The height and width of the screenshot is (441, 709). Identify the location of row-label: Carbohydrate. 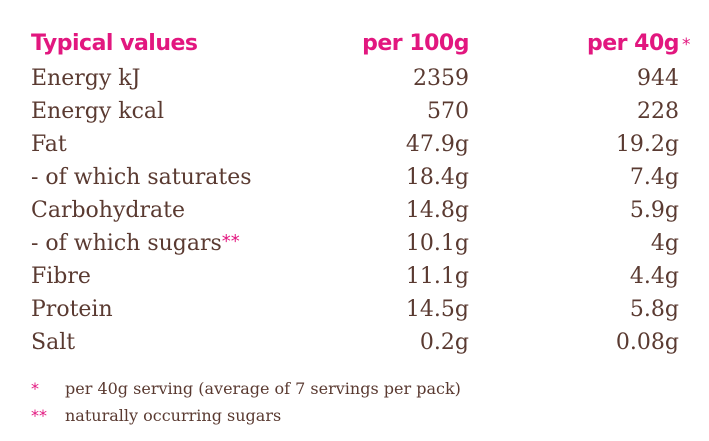
(108, 210).